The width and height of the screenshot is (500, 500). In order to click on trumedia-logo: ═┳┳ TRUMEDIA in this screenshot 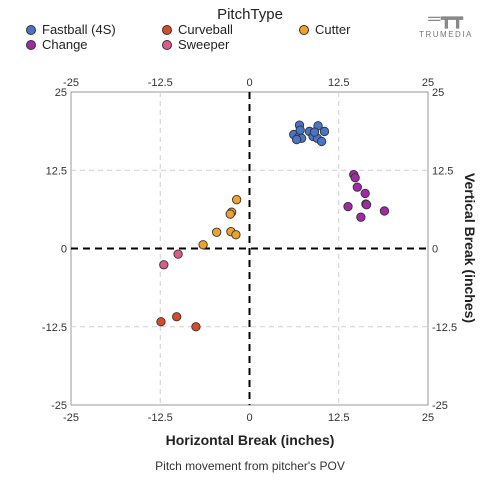, I will do `click(446, 24)`.